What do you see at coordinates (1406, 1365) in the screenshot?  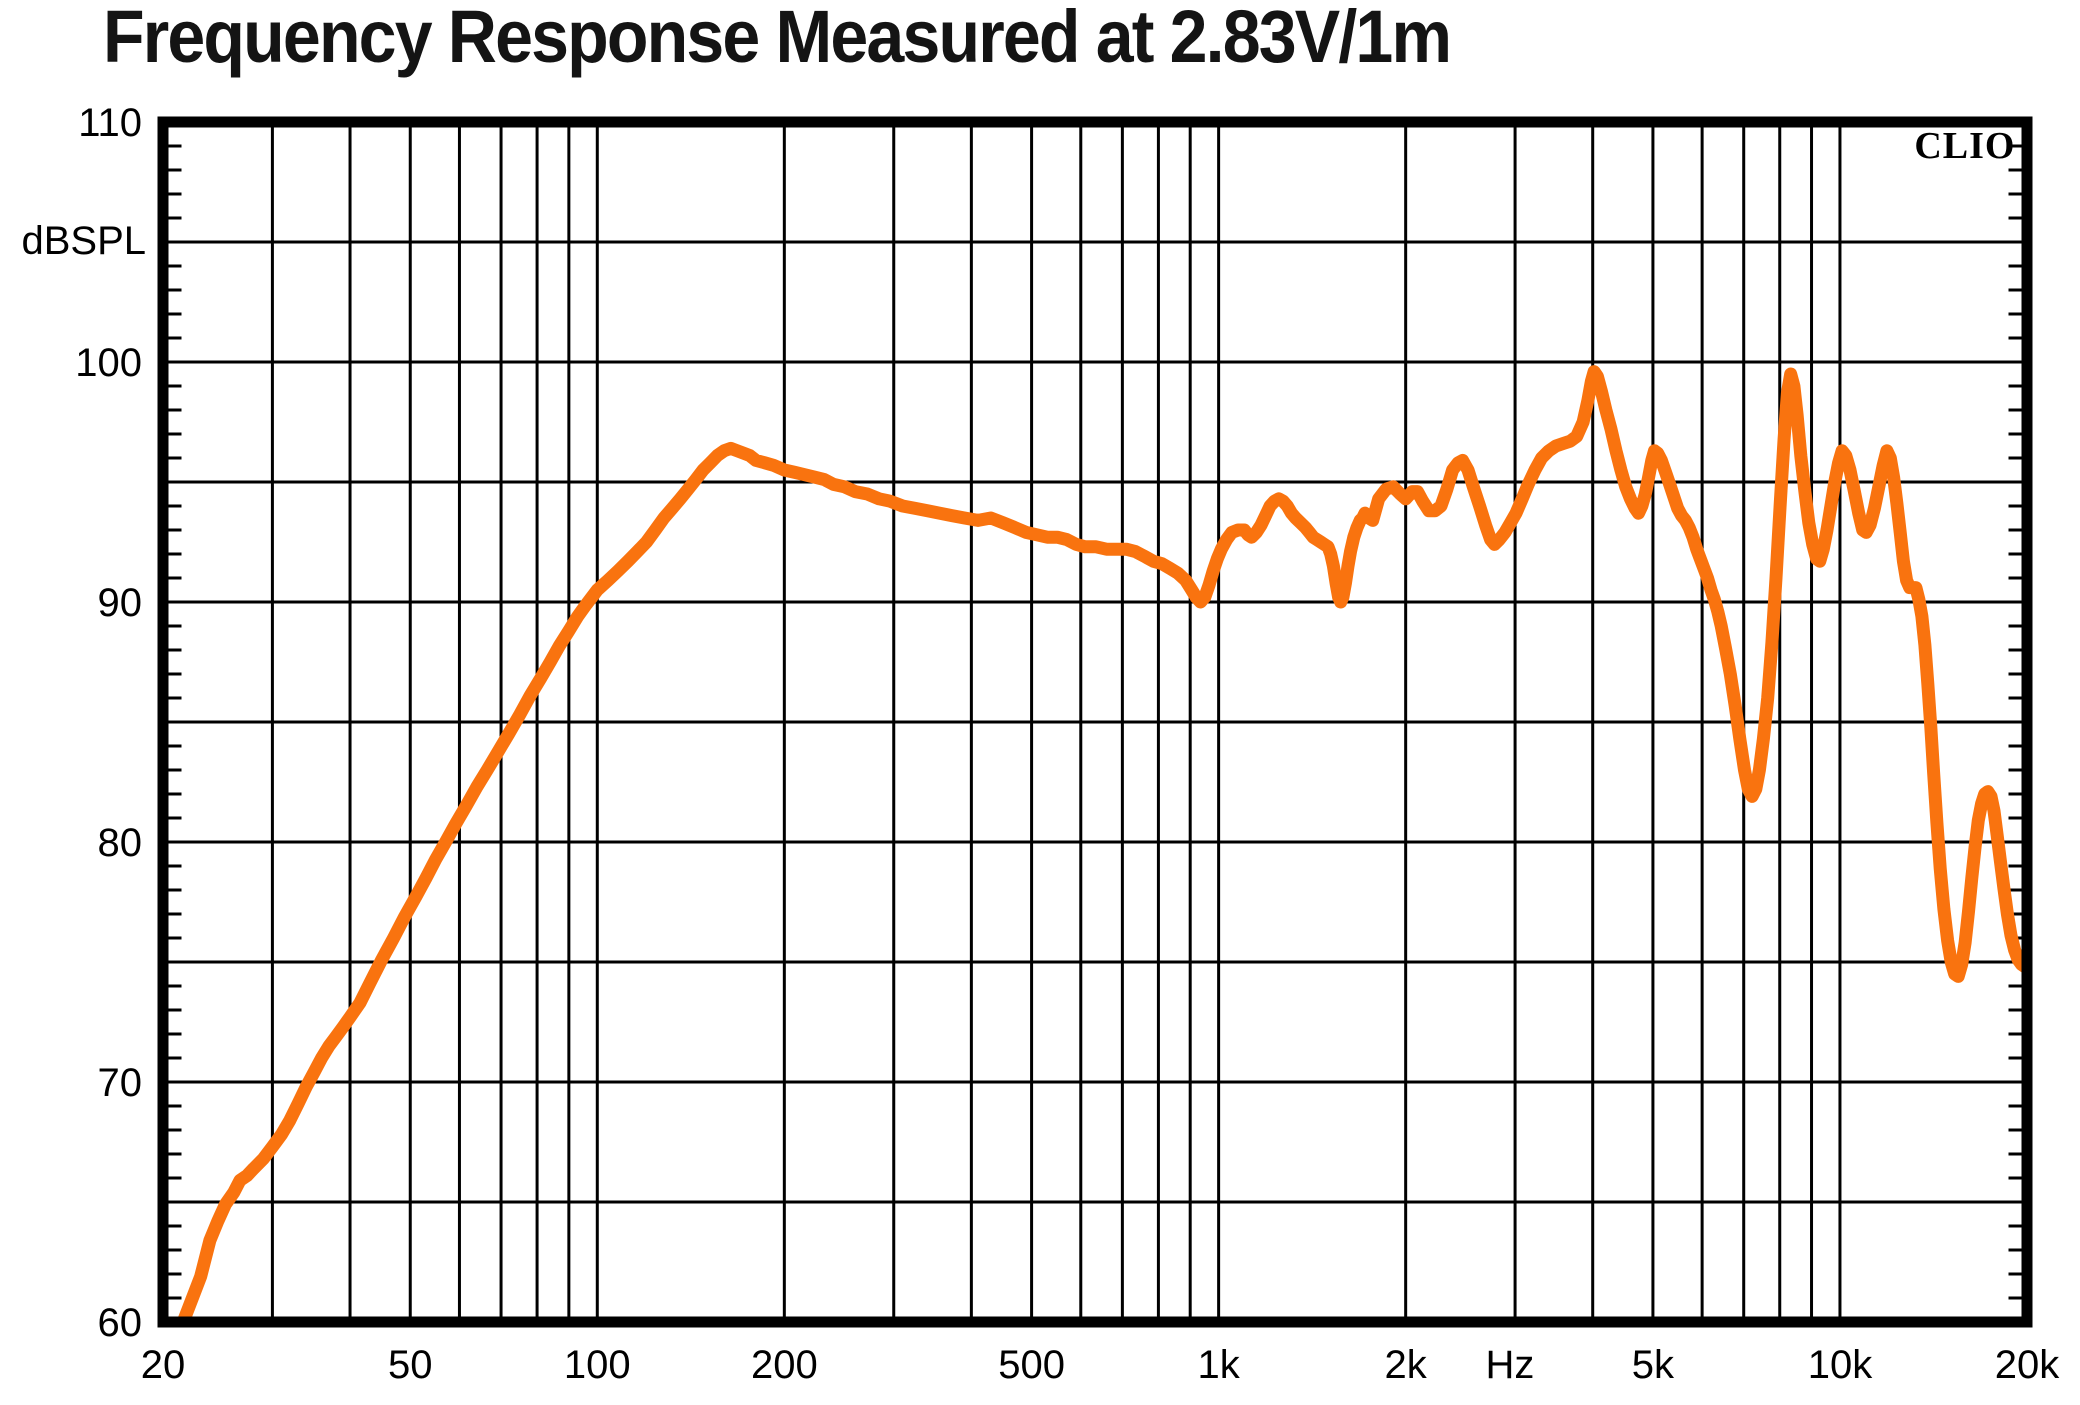 I see `x-tick-label: 2k` at bounding box center [1406, 1365].